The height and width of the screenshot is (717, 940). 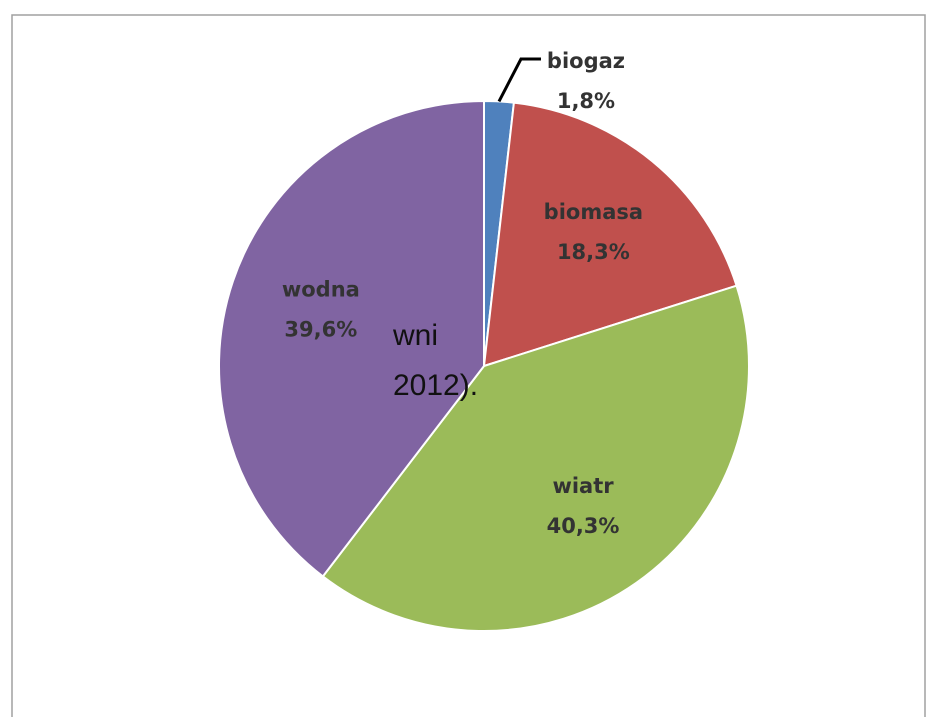 I want to click on background-text: 2012)., so click(x=435, y=385).